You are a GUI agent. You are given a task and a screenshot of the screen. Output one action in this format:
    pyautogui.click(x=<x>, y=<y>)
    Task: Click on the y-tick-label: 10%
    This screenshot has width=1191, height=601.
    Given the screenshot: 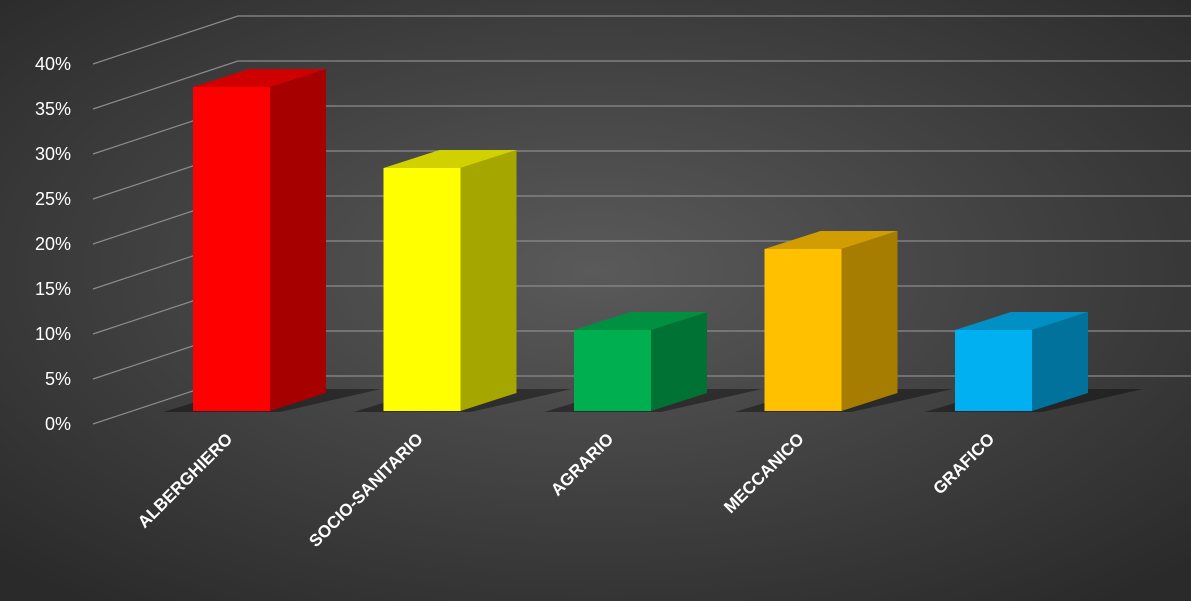 What is the action you would take?
    pyautogui.click(x=53, y=334)
    